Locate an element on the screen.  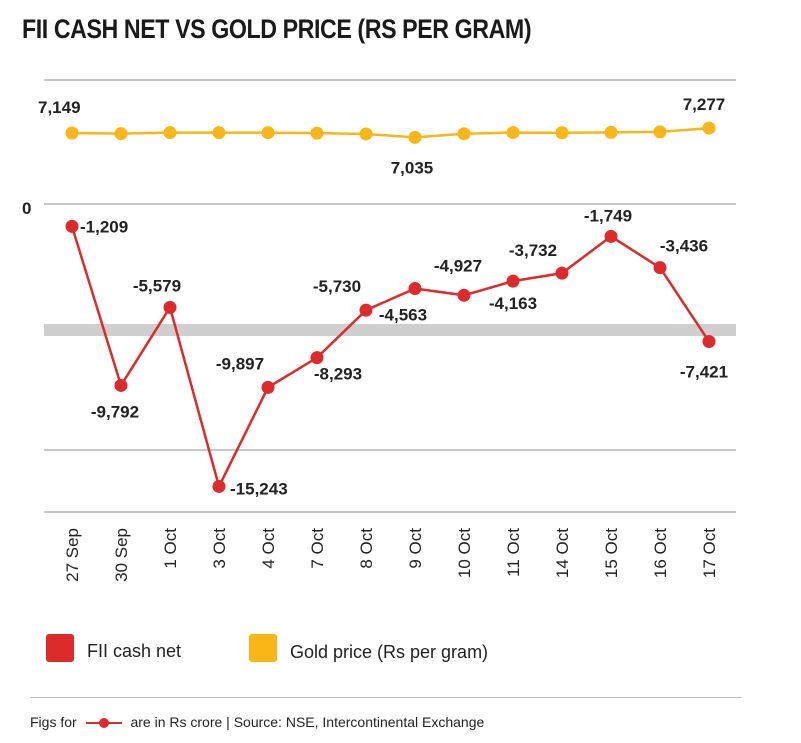
fii-data-label-7: -4,563 is located at coordinates (403, 315).